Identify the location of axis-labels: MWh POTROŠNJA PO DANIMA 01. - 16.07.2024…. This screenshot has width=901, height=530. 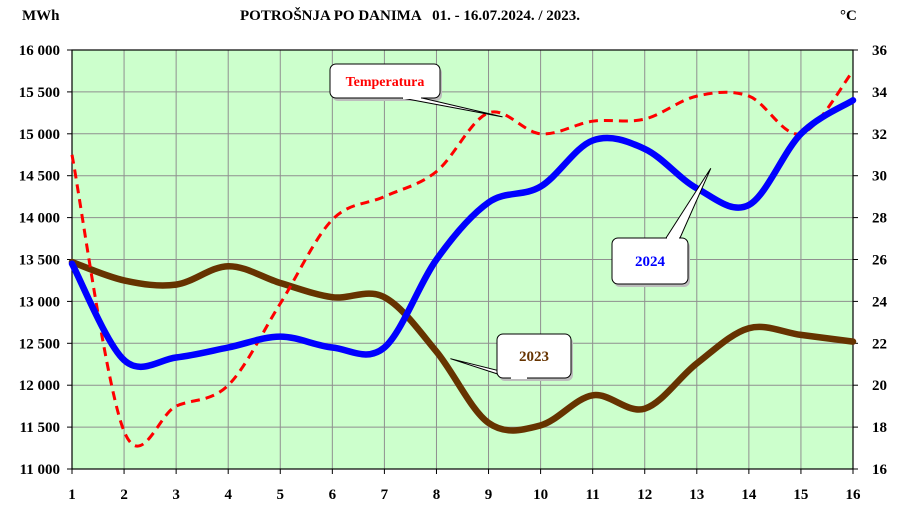
(439, 15).